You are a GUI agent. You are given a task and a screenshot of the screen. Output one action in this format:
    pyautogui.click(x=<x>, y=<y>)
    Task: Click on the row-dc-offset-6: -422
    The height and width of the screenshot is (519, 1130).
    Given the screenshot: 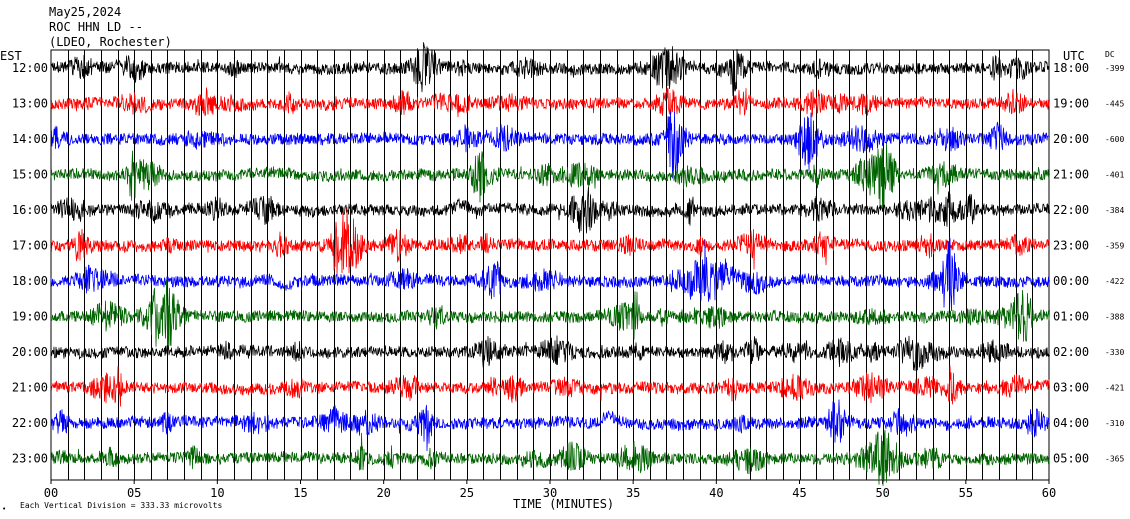 What is the action you would take?
    pyautogui.click(x=1114, y=281)
    